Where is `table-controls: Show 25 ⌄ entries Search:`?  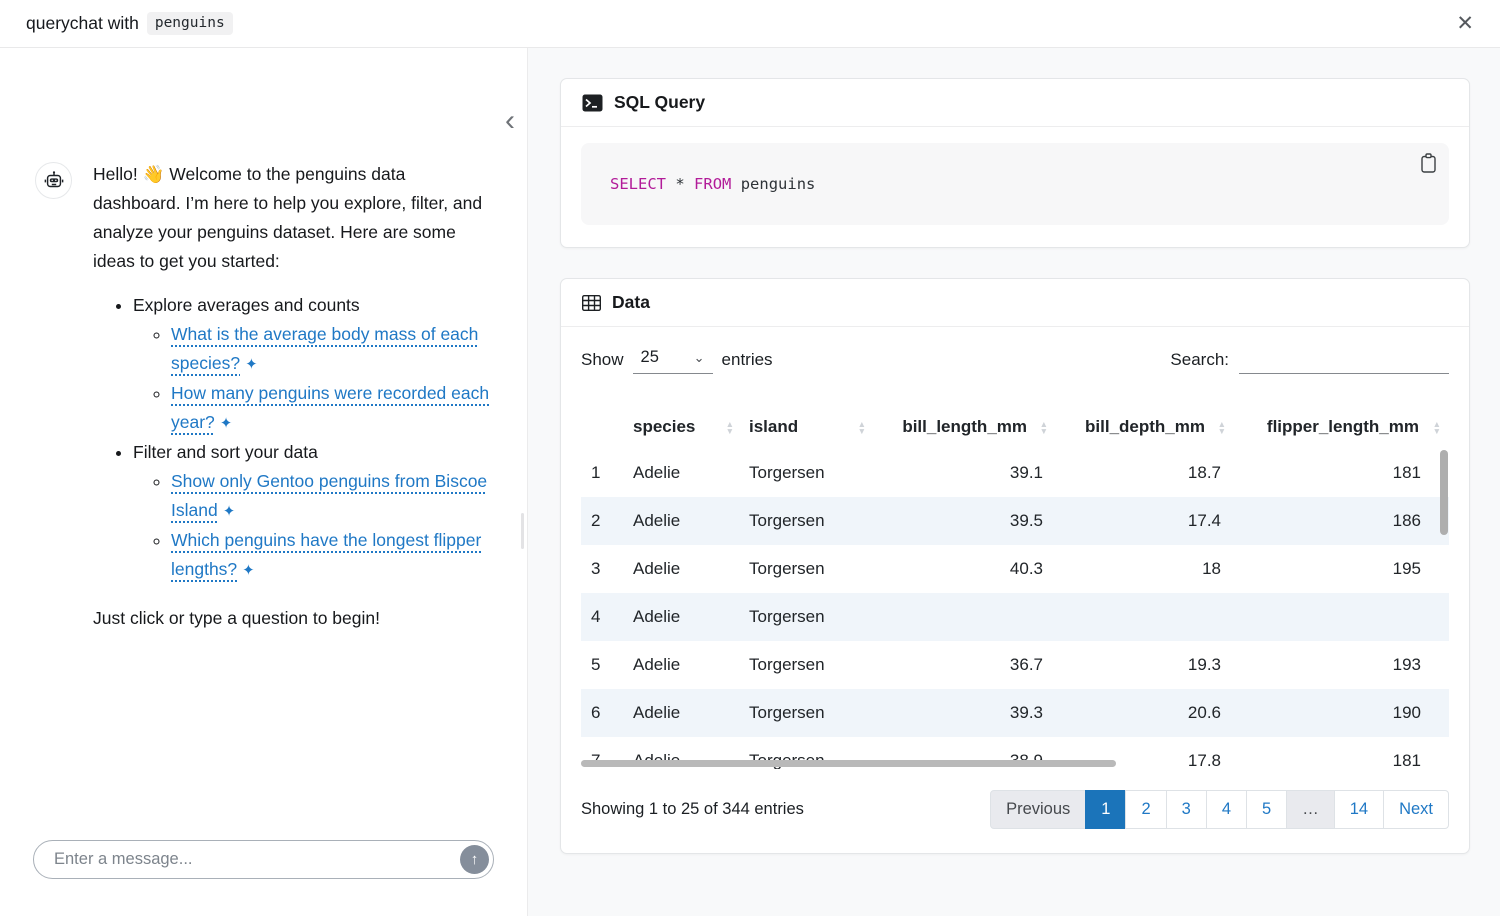 table-controls: Show 25 ⌄ entries Search: is located at coordinates (1015, 359).